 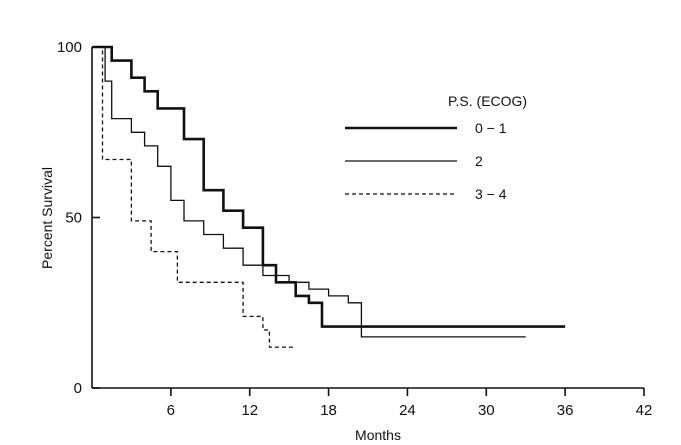 What do you see at coordinates (479, 161) in the screenshot?
I see `legend-label-2: 2` at bounding box center [479, 161].